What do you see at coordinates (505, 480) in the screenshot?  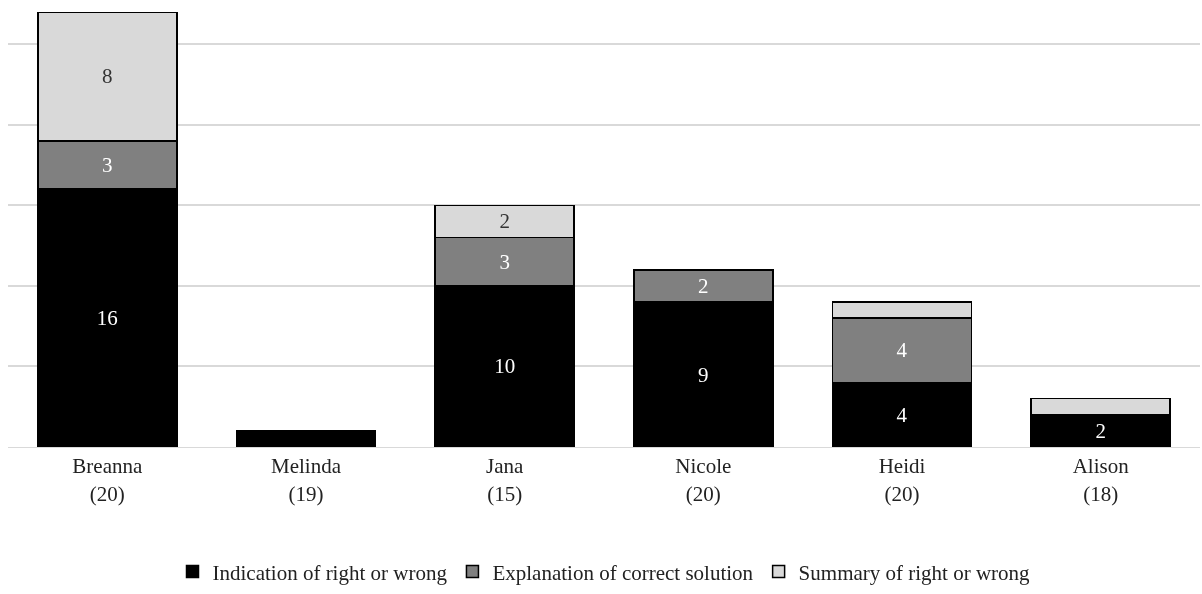 I see `x-tick-label: Jana (15)` at bounding box center [505, 480].